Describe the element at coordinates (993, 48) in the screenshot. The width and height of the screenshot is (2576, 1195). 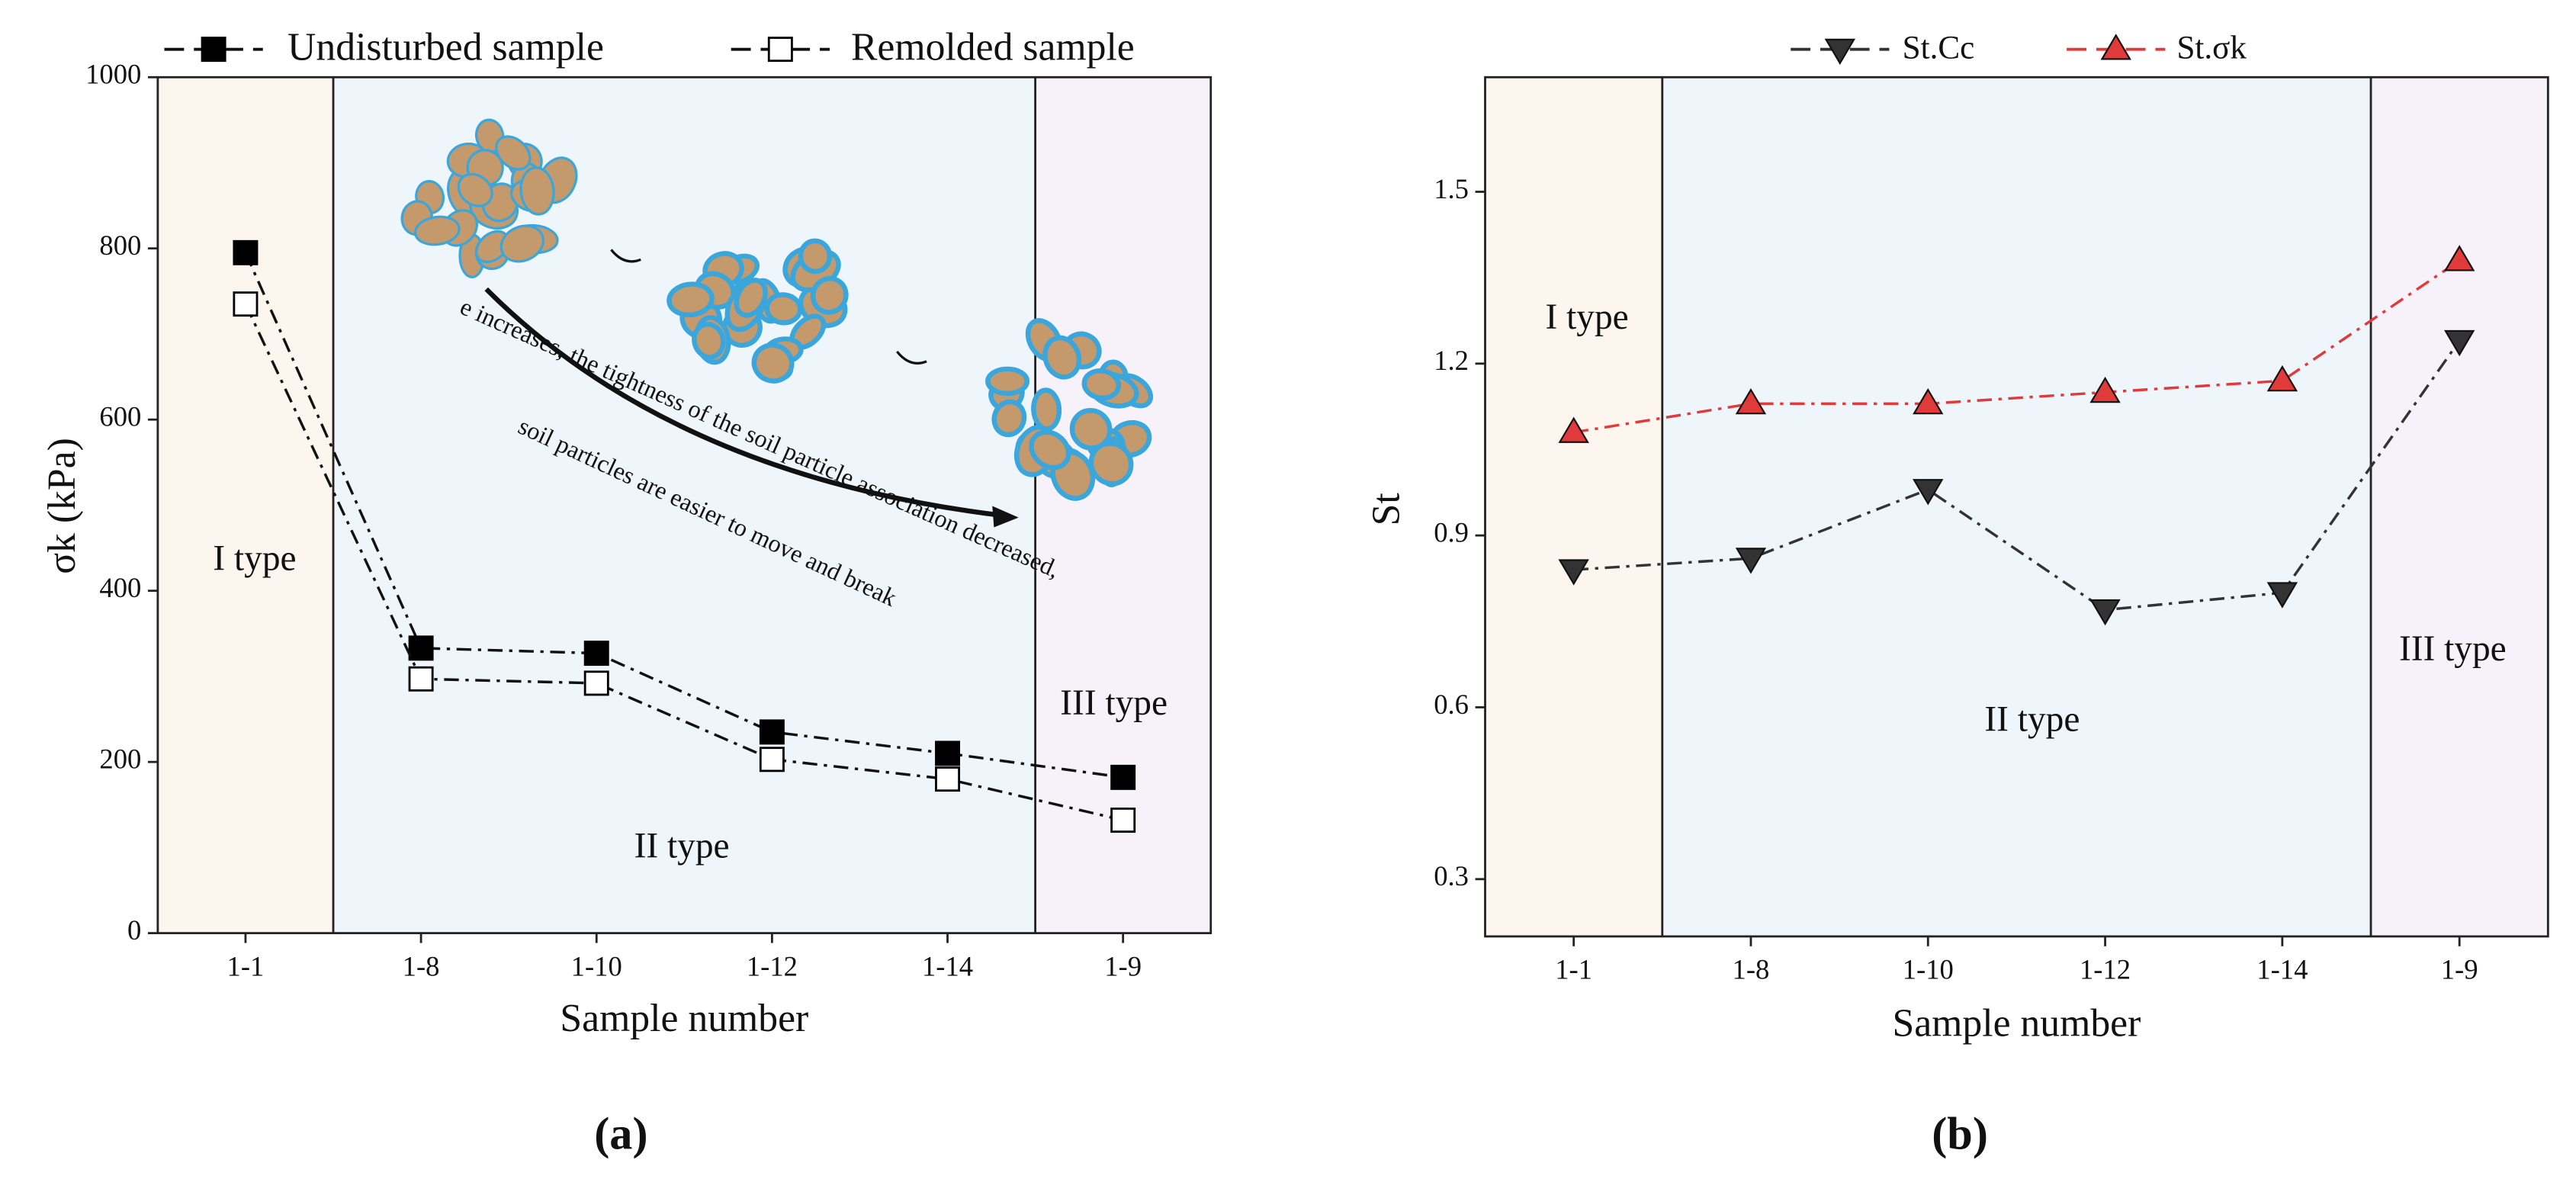
I see `legend-label: Remolded sample` at that location.